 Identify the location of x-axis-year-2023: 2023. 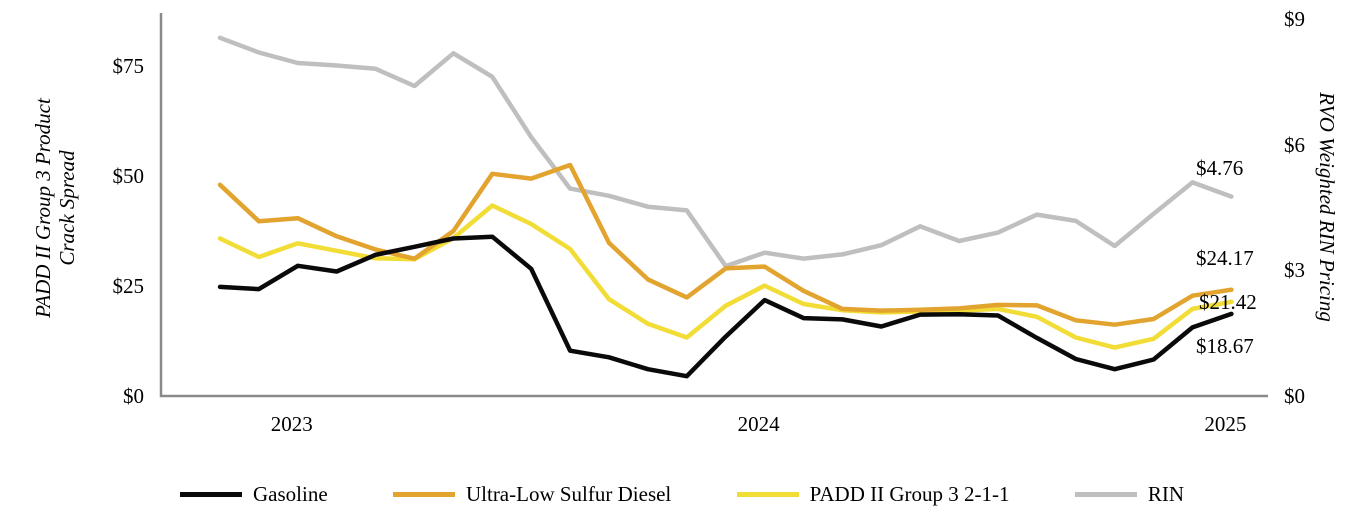
(291, 424).